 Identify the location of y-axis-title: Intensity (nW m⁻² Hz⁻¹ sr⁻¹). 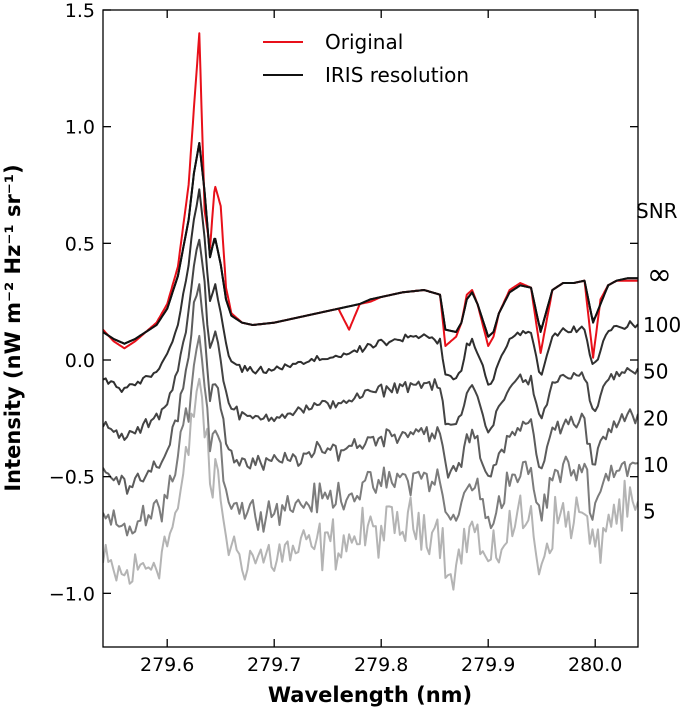
(13, 327).